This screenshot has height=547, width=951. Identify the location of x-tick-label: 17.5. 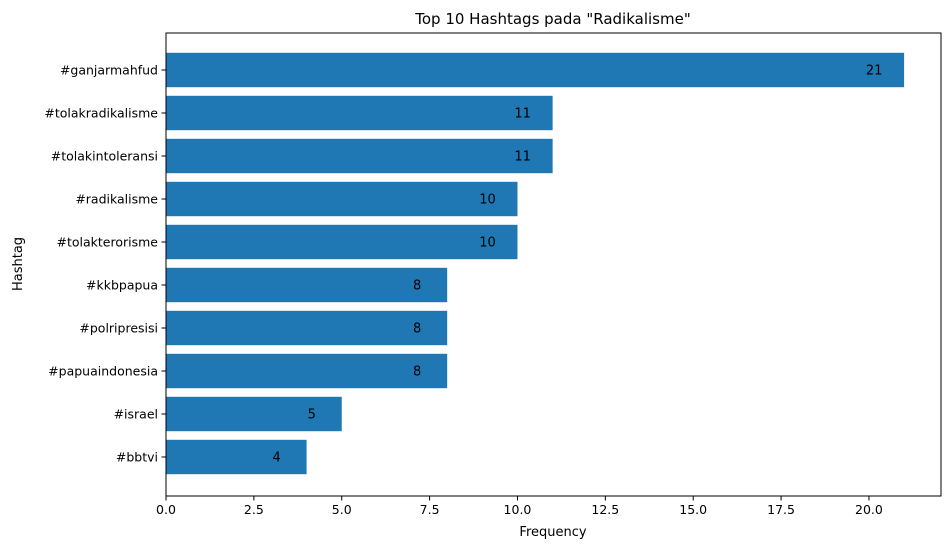
(781, 509).